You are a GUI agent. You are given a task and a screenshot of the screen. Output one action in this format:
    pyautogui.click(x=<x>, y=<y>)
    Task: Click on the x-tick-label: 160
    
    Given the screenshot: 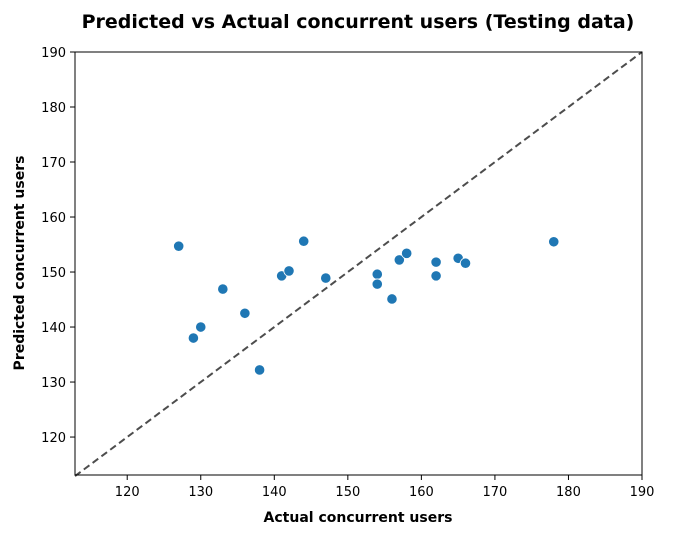 What is the action you would take?
    pyautogui.click(x=421, y=492)
    